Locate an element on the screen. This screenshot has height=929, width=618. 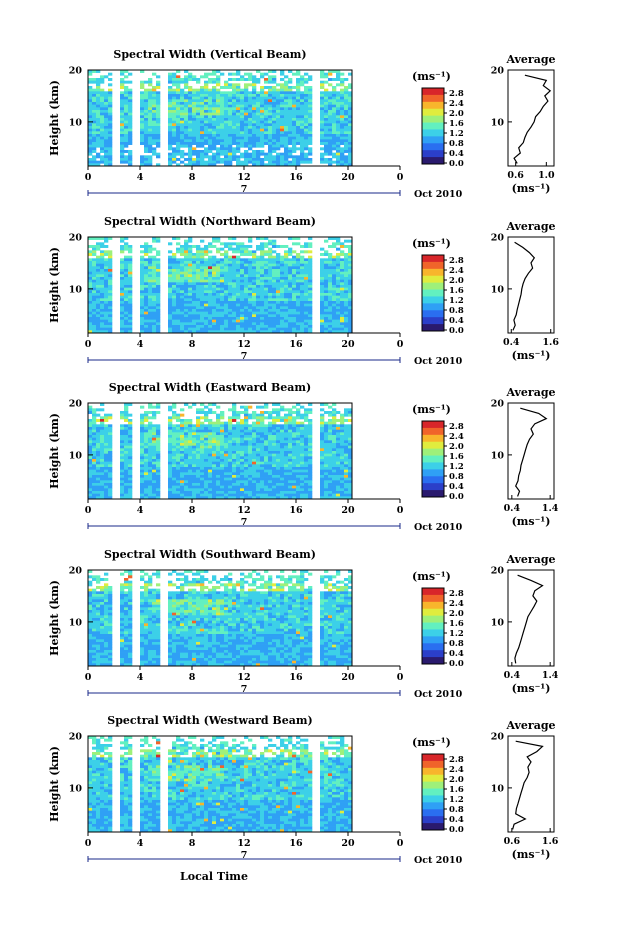
average-profile-line is located at coordinates (532, 119).